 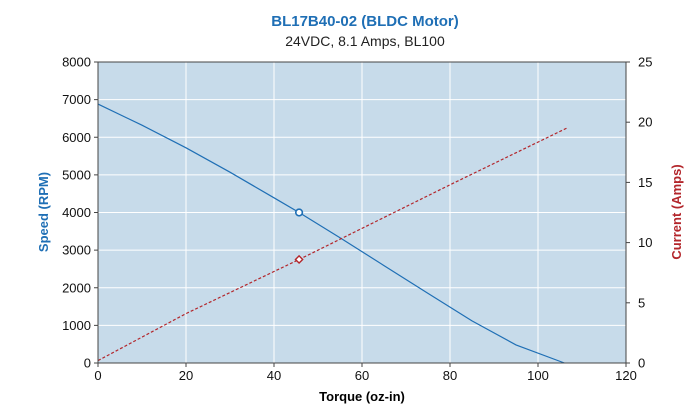 I want to click on x-axis-ticks: 0 20 40 60 80 100 120, so click(x=365, y=373).